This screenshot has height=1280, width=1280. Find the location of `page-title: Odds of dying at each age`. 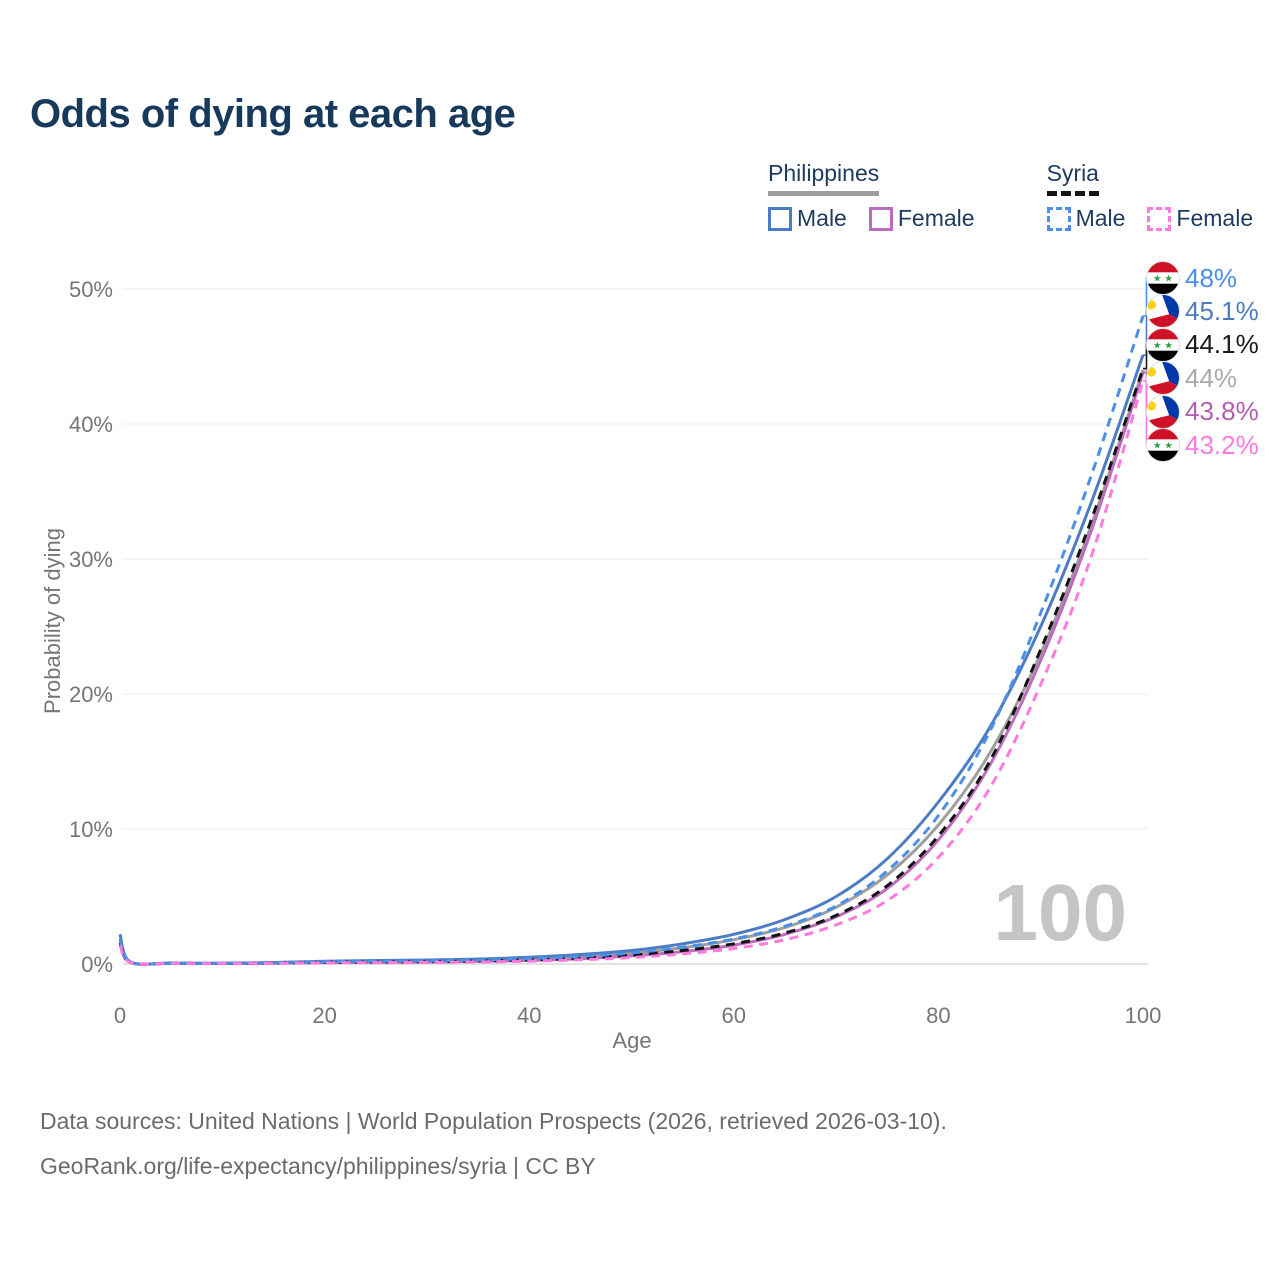

page-title: Odds of dying at each age is located at coordinates (273, 114).